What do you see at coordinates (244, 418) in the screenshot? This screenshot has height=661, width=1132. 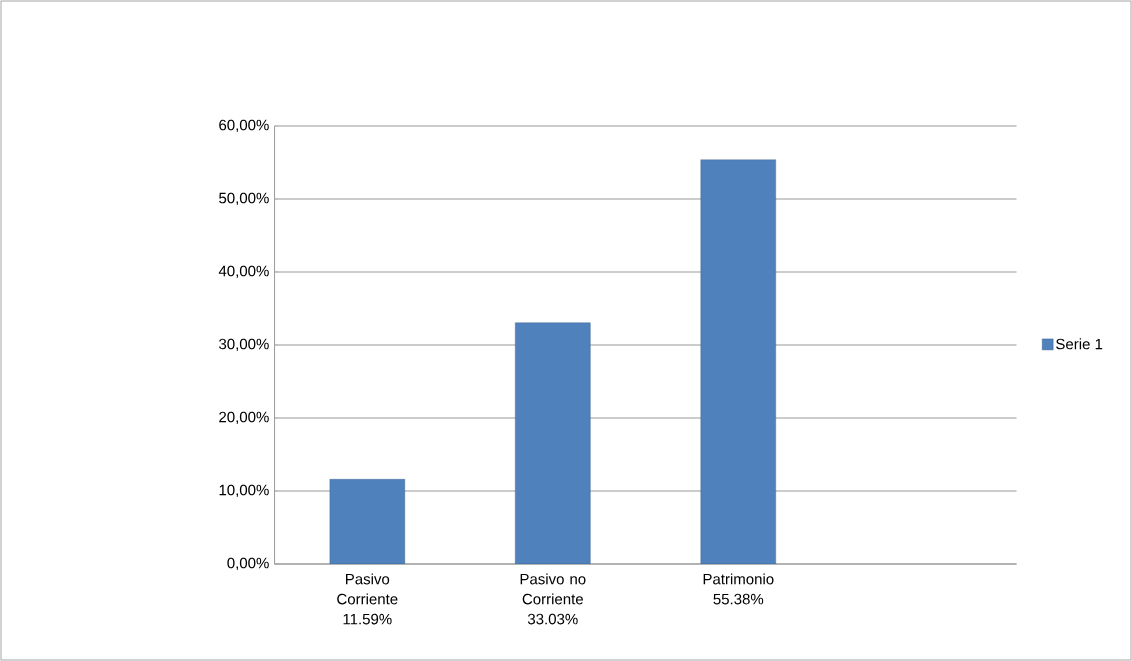 I see `y-tick-label: 20,00%` at bounding box center [244, 418].